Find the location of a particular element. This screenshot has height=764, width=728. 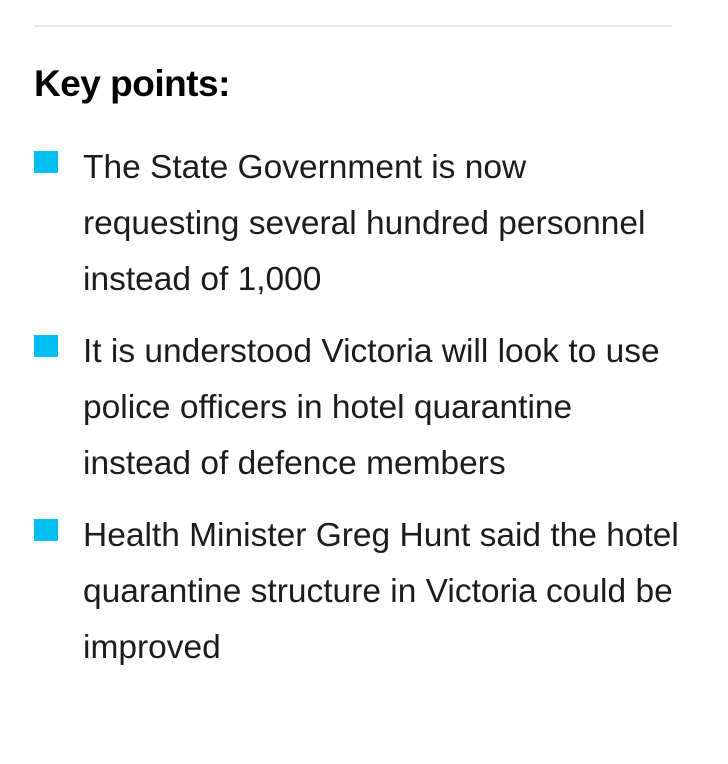

key-points-heading: Key points: is located at coordinates (132, 83).